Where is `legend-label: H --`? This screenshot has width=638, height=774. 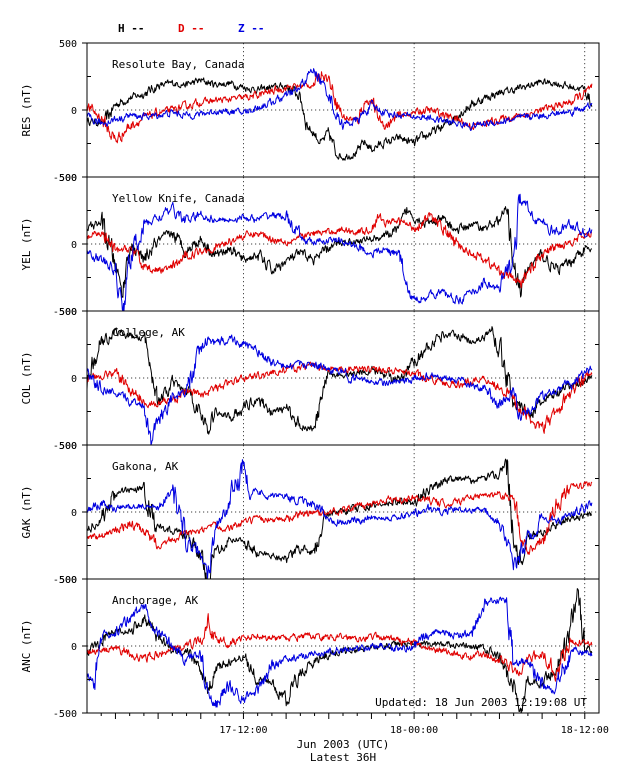 legend-label: H -- is located at coordinates (131, 28).